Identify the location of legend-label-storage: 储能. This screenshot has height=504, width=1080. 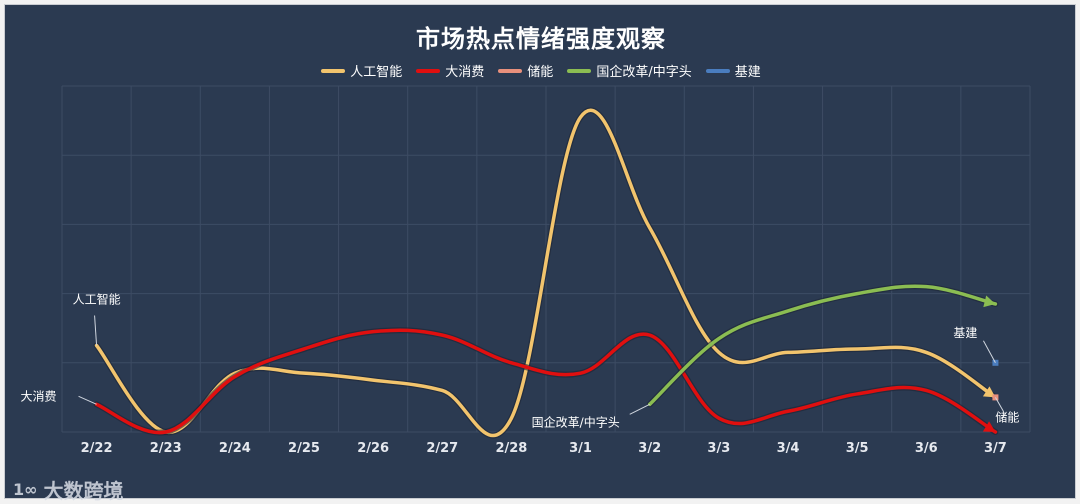
(540, 72).